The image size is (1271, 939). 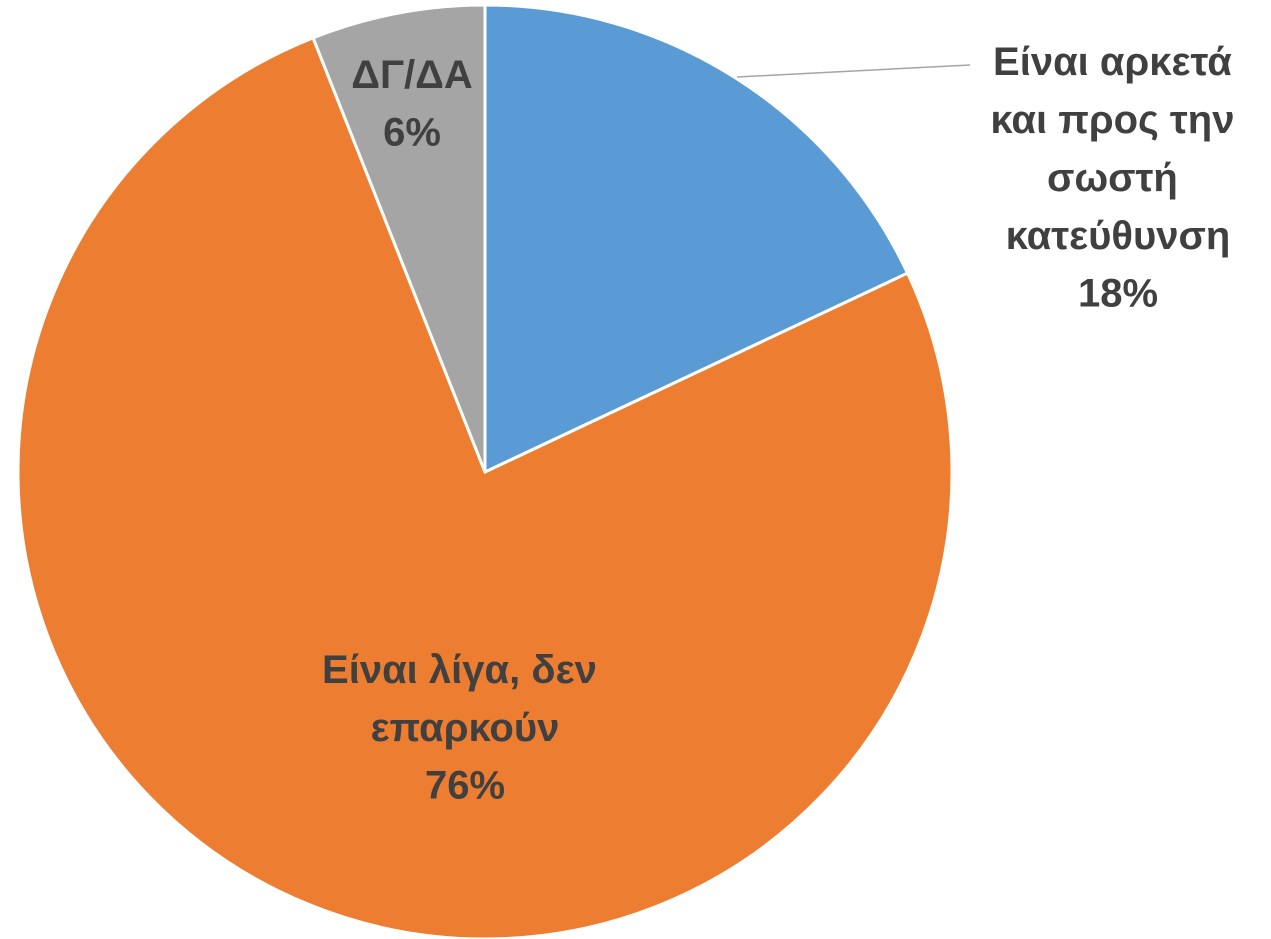 What do you see at coordinates (412, 133) in the screenshot?
I see `slice-value-label: 6%` at bounding box center [412, 133].